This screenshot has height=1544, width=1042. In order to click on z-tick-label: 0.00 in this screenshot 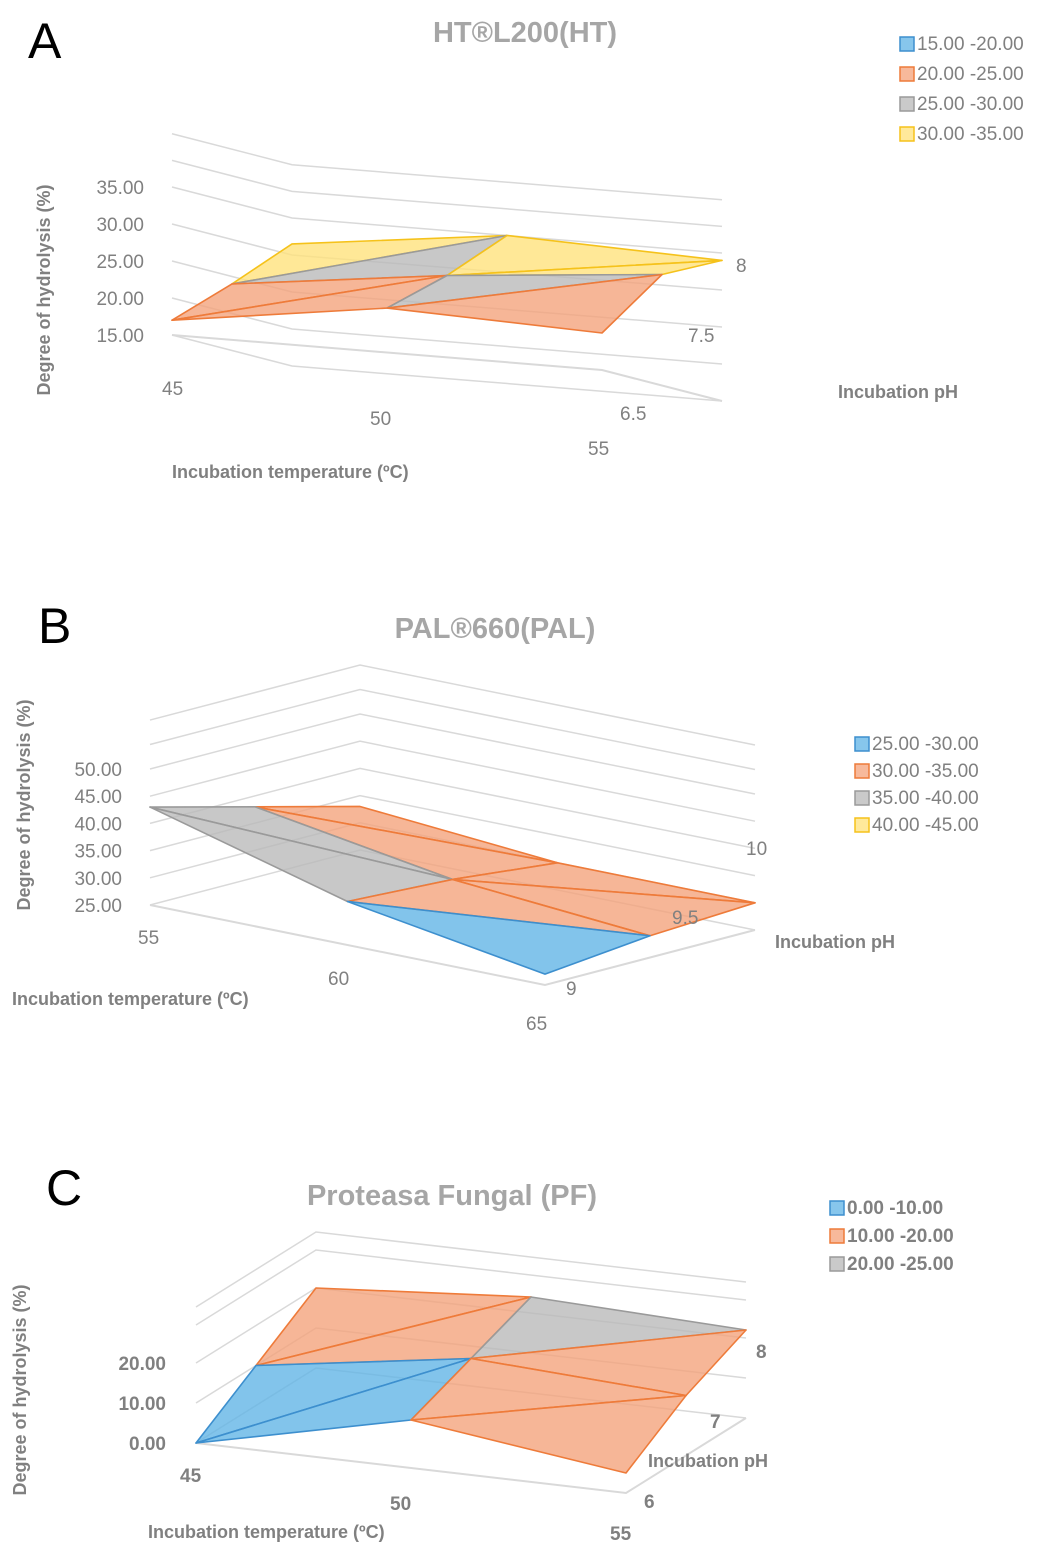, I will do `click(147, 1444)`.